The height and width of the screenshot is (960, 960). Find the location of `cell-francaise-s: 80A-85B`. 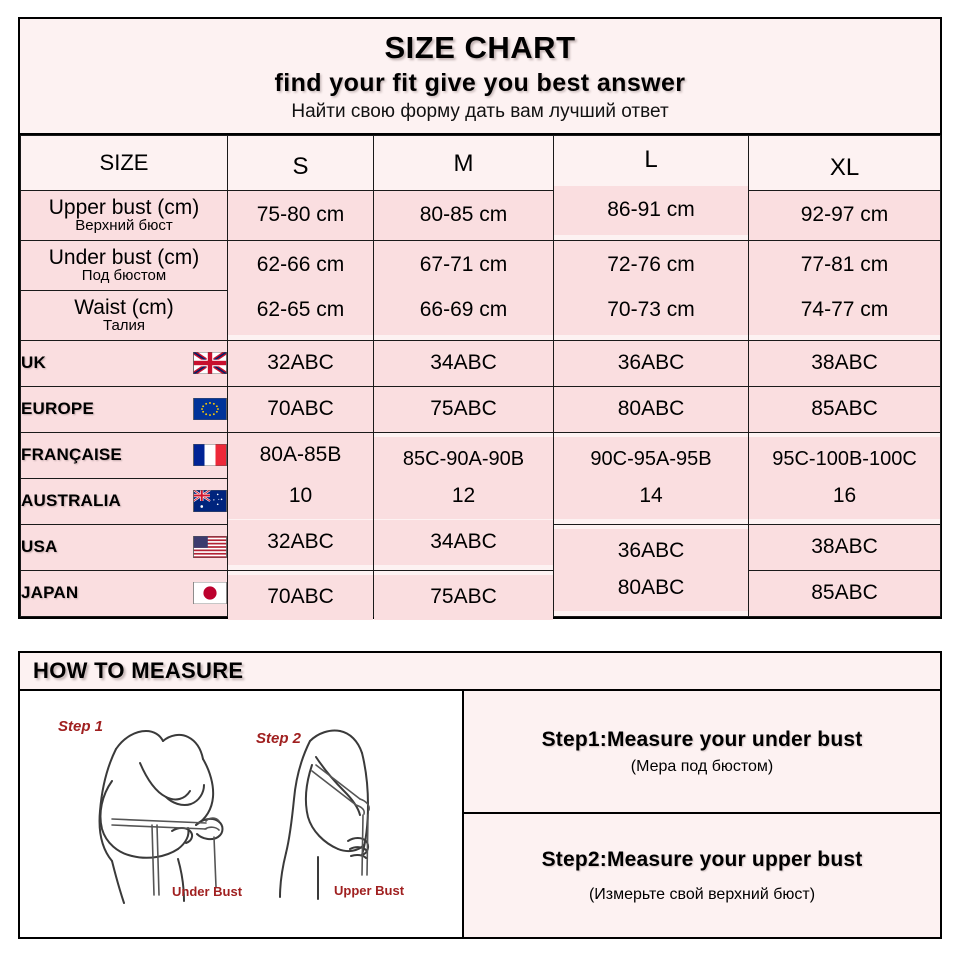

cell-francaise-s: 80A-85B is located at coordinates (300, 455).